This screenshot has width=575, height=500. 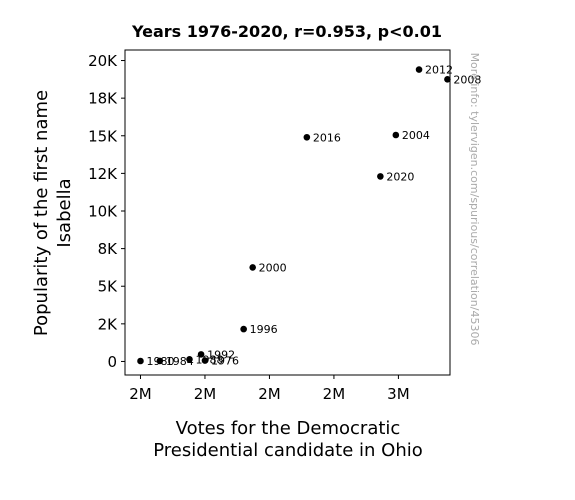 What do you see at coordinates (64, 212) in the screenshot?
I see `y-axis-title-line2: Isabella` at bounding box center [64, 212].